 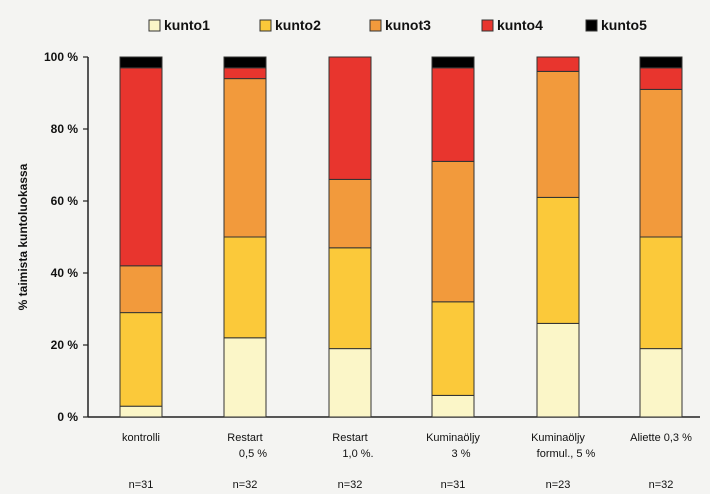 I want to click on sample-size-label: n=23, so click(x=558, y=485).